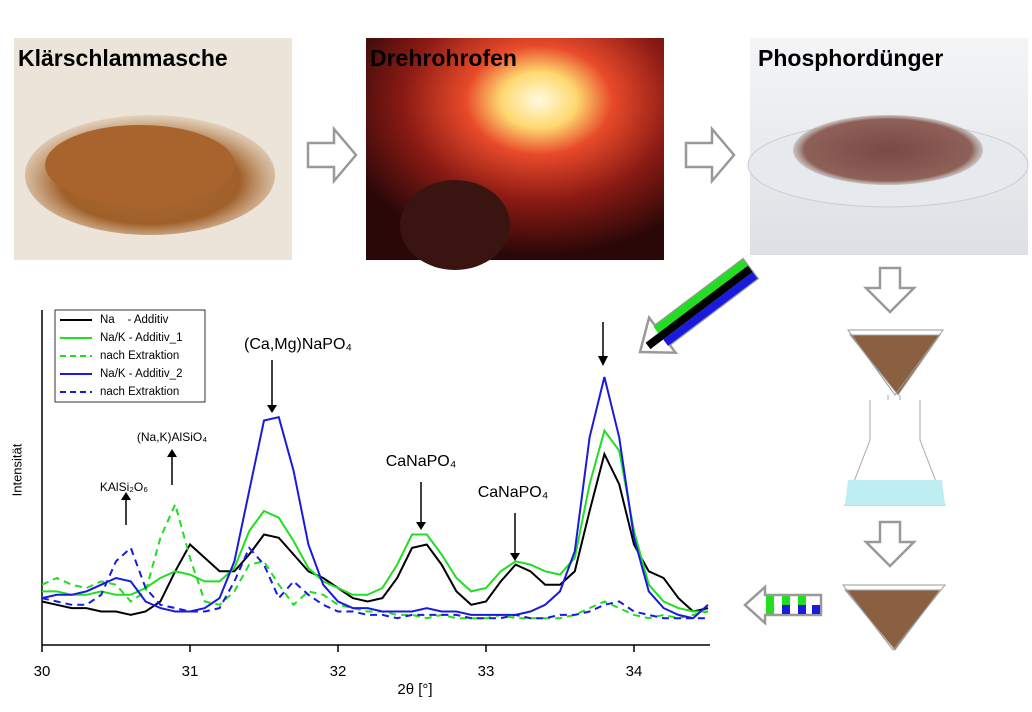 The width and height of the screenshot is (1032, 712). What do you see at coordinates (486, 671) in the screenshot?
I see `x-tick-label: 33` at bounding box center [486, 671].